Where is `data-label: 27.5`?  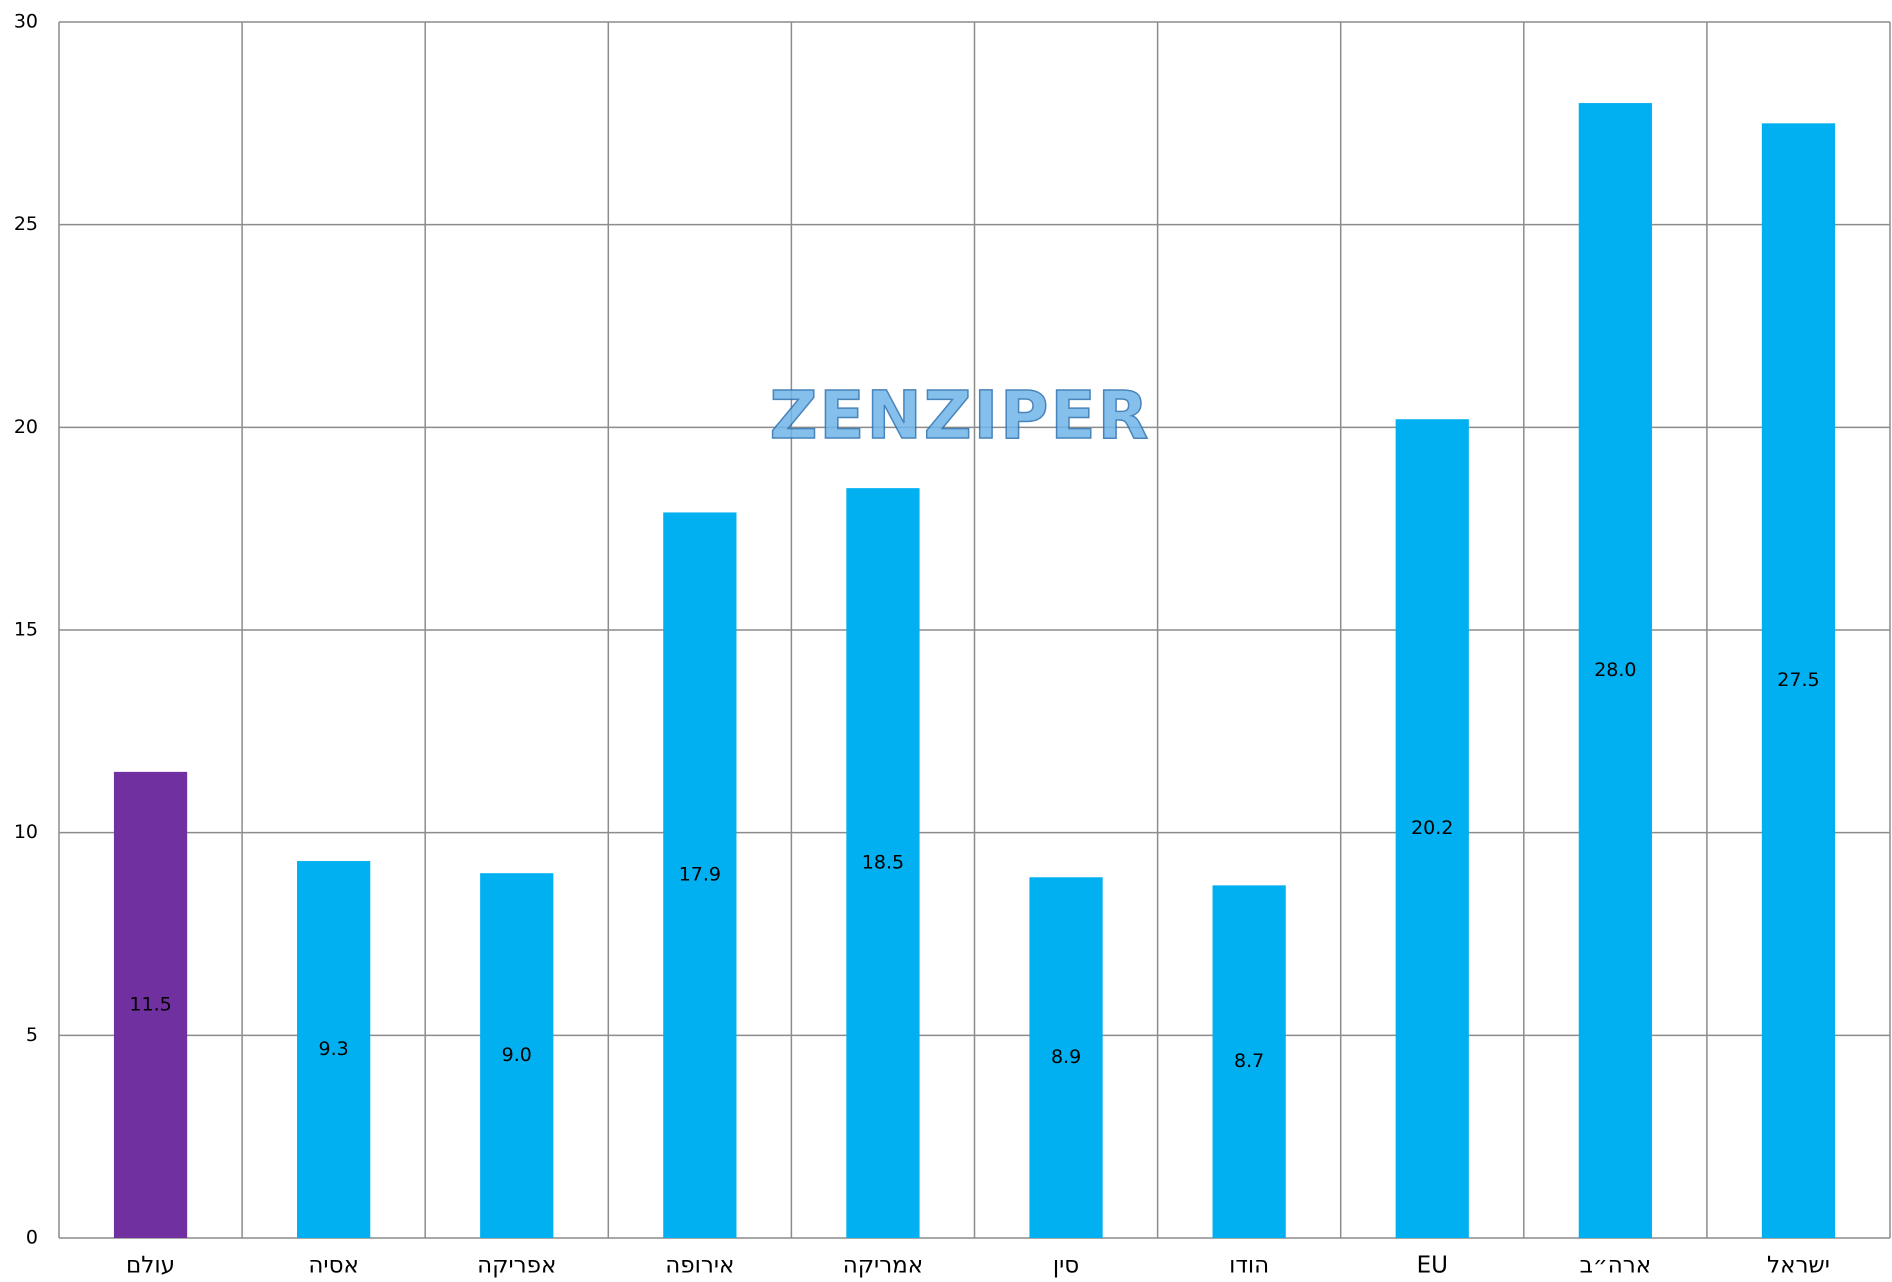
data-label: 27.5 is located at coordinates (1798, 680).